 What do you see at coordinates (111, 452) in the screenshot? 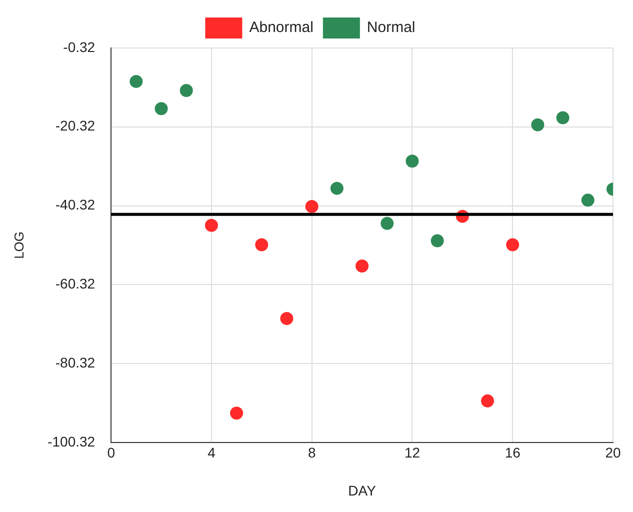
I see `x-tick-label: 0` at bounding box center [111, 452].